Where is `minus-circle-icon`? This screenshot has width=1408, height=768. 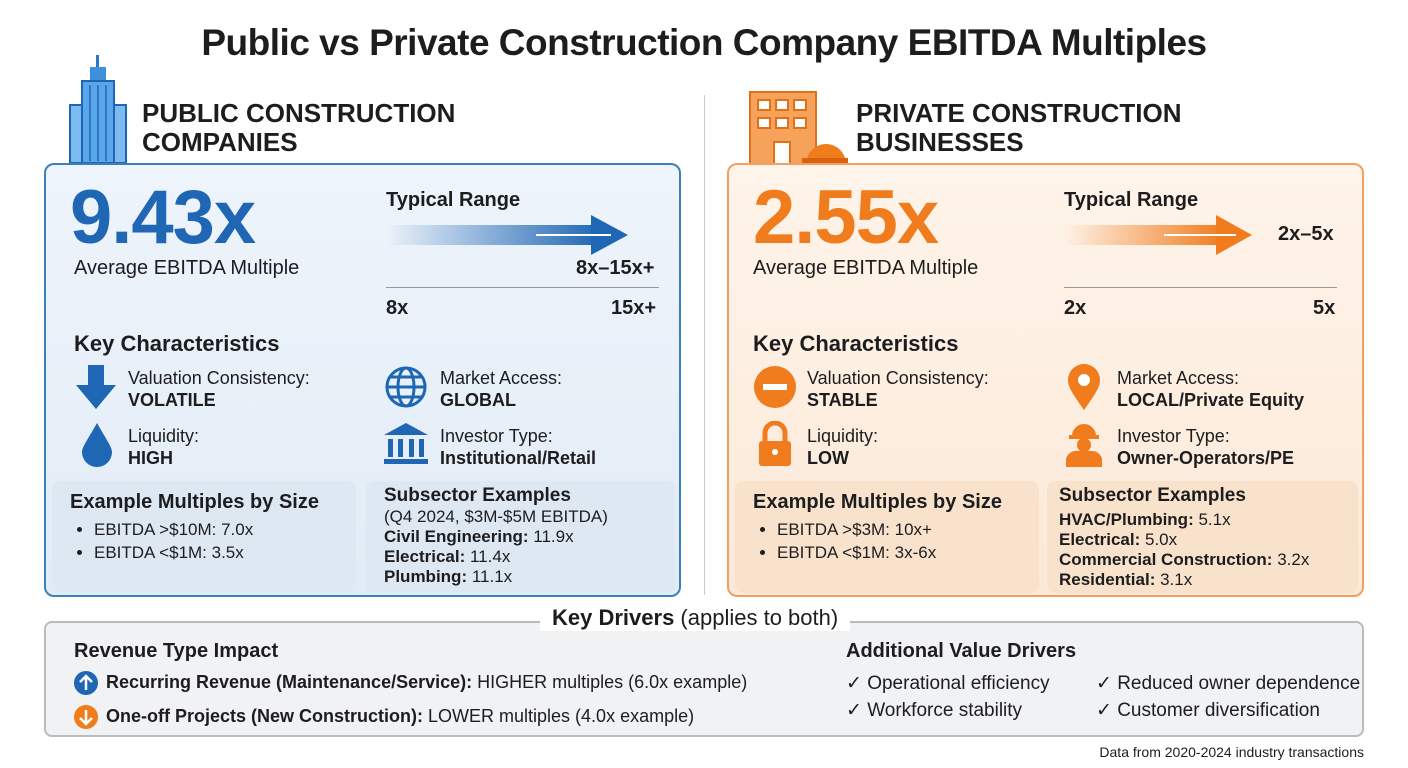 minus-circle-icon is located at coordinates (775, 387).